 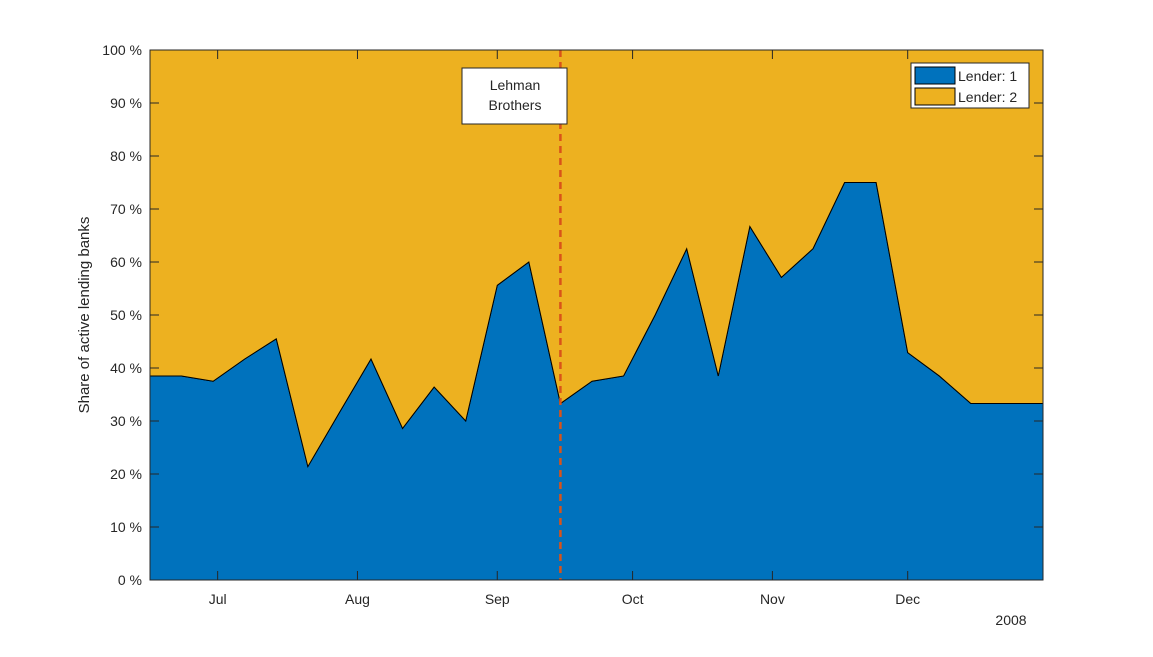 I want to click on annotation-box, so click(x=514, y=96).